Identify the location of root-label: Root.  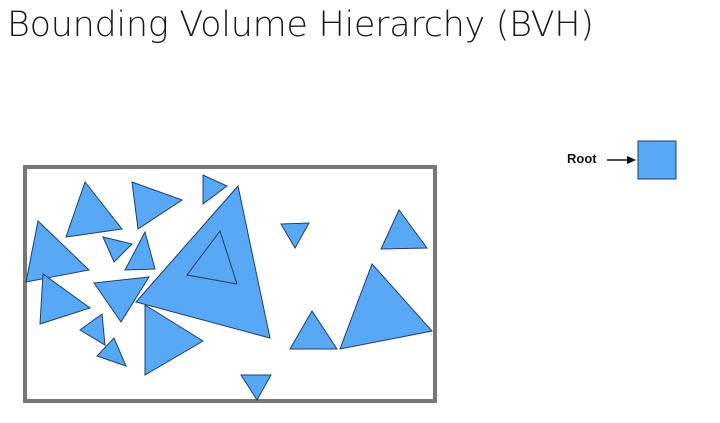
(582, 158).